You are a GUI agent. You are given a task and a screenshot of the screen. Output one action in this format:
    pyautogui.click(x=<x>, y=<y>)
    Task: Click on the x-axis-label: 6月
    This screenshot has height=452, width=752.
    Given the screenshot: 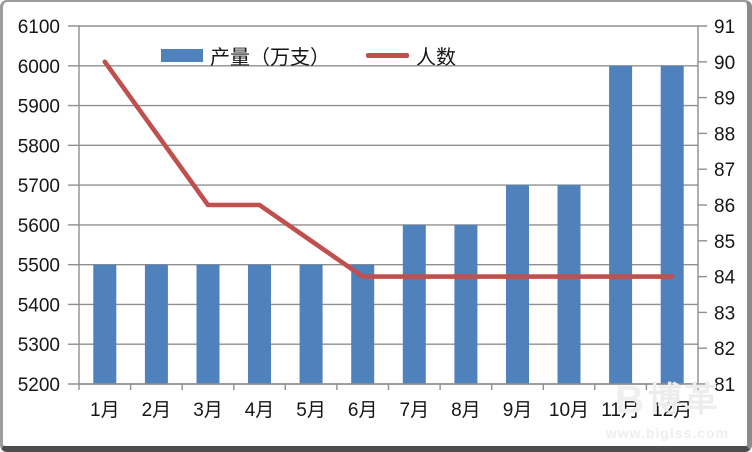 What is the action you would take?
    pyautogui.click(x=363, y=410)
    